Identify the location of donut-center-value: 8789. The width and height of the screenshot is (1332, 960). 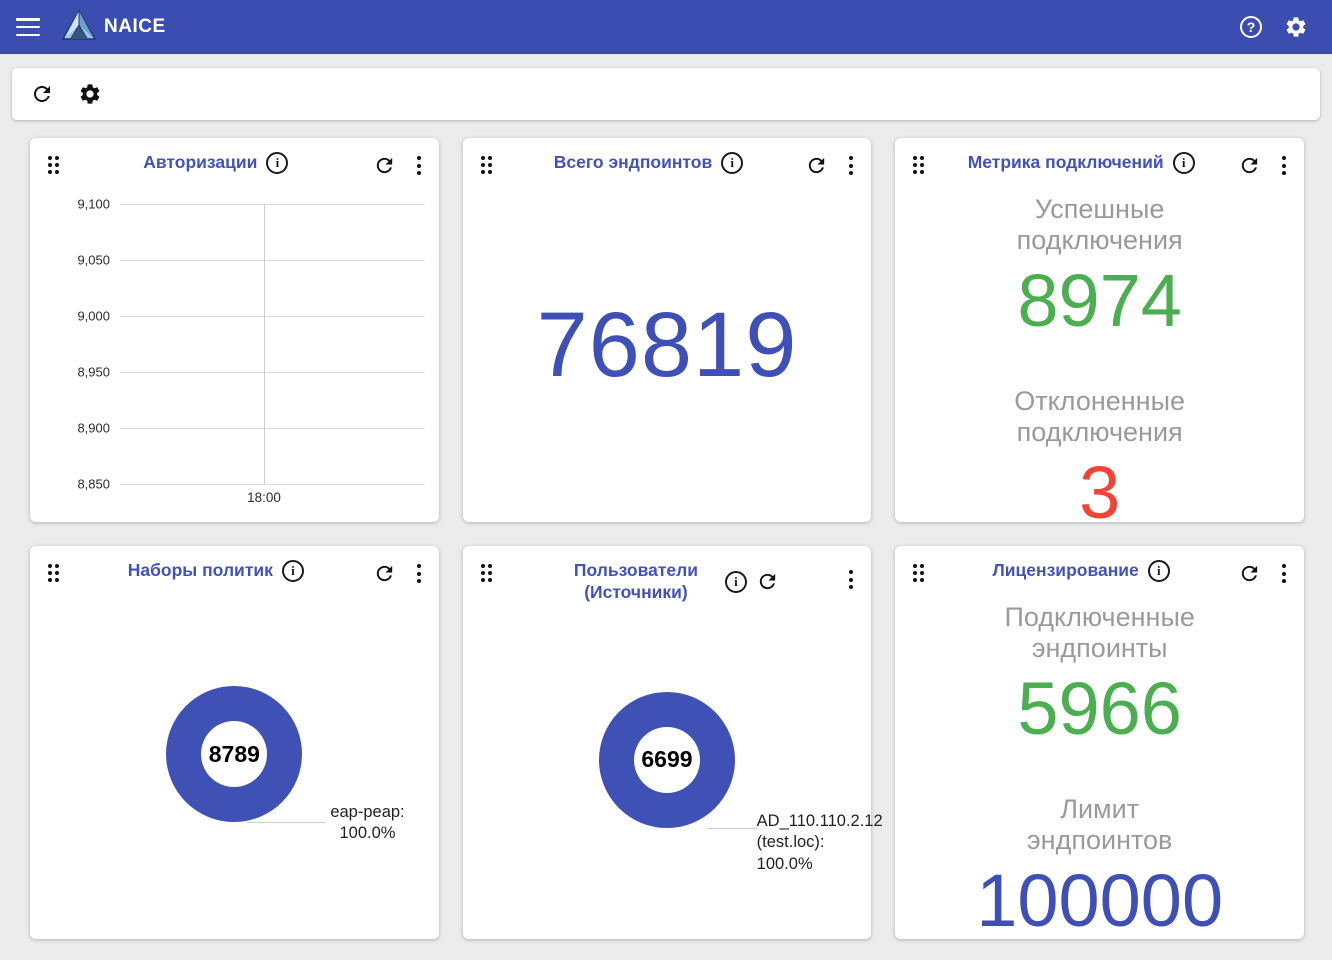
(234, 753).